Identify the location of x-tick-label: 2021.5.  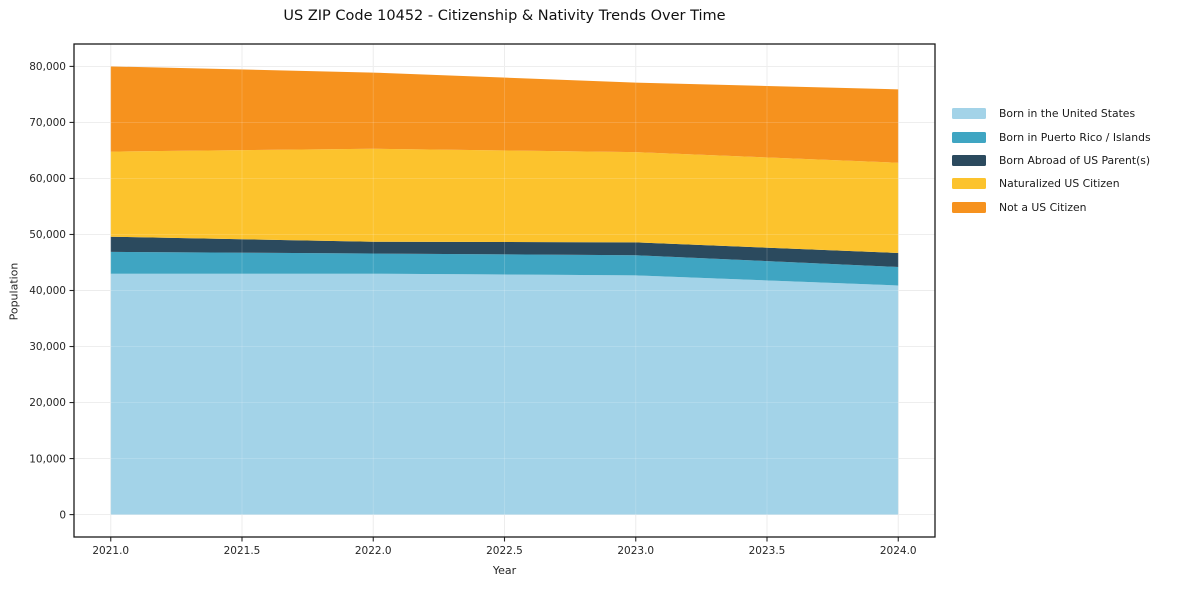
(242, 551).